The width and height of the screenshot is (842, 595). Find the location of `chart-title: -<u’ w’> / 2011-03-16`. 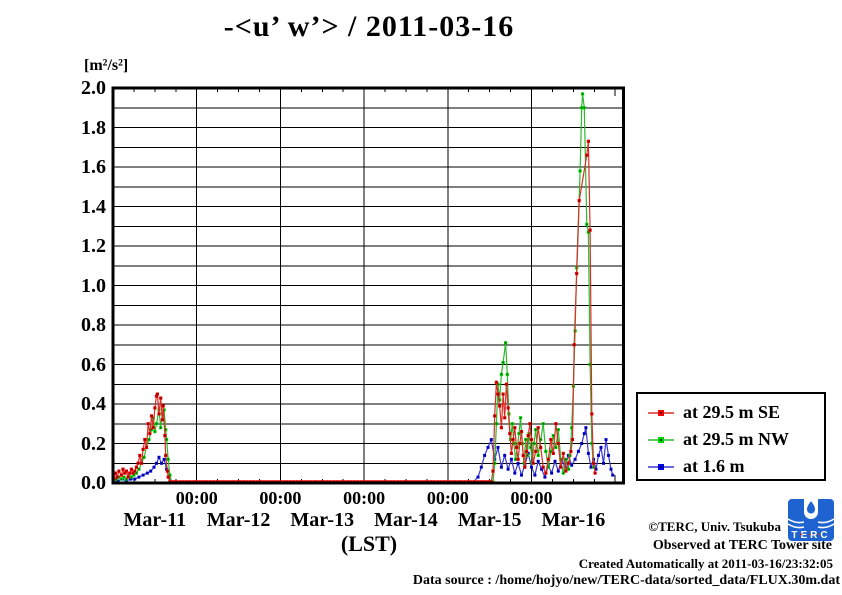

chart-title: -<u’ w’> / 2011-03-16 is located at coordinates (369, 26).